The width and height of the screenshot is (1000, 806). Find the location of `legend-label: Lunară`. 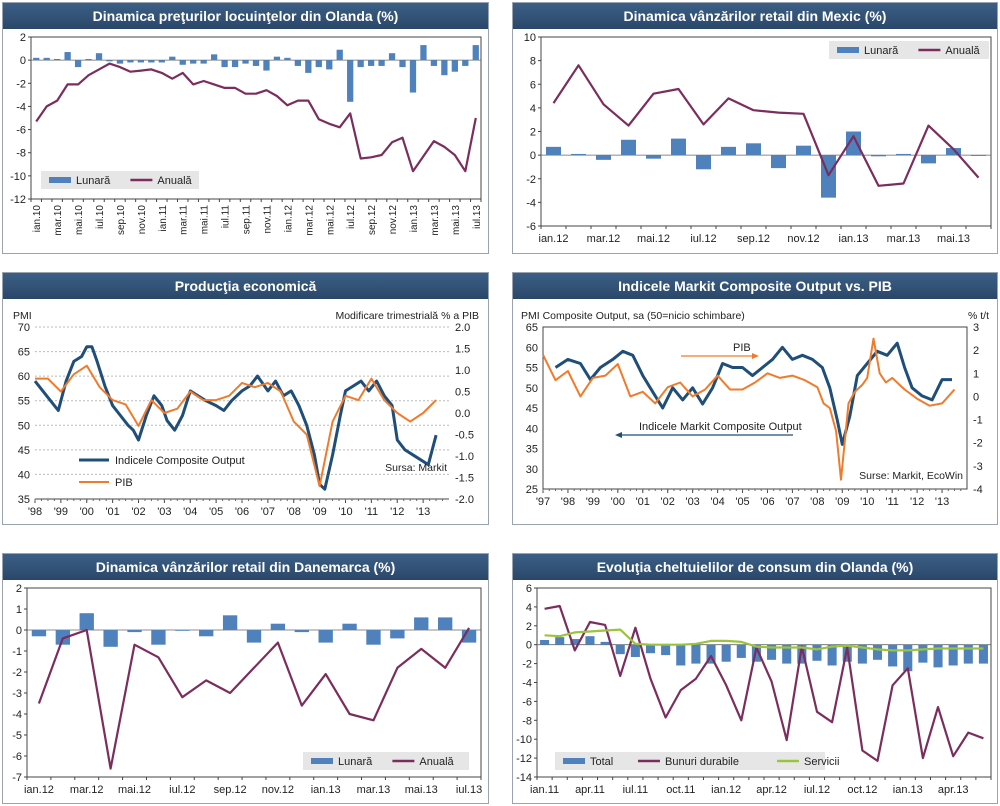

legend-label: Lunară is located at coordinates (355, 762).